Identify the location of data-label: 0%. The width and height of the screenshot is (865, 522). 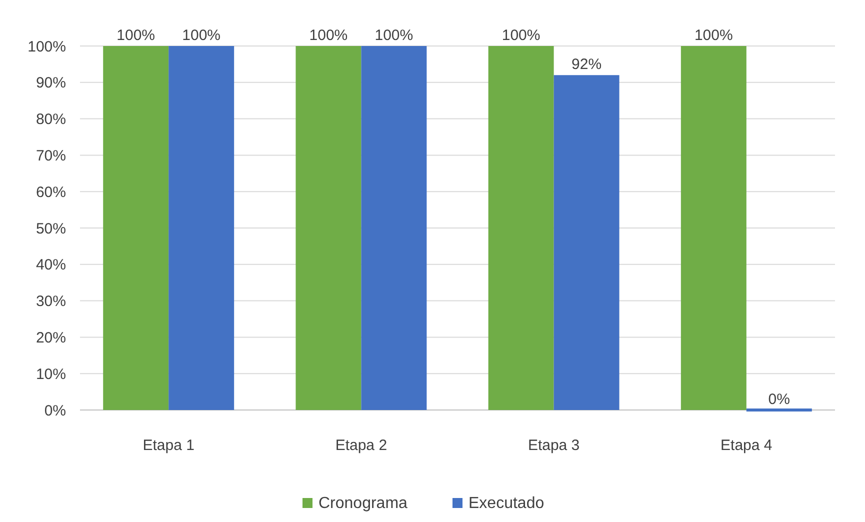
(779, 399).